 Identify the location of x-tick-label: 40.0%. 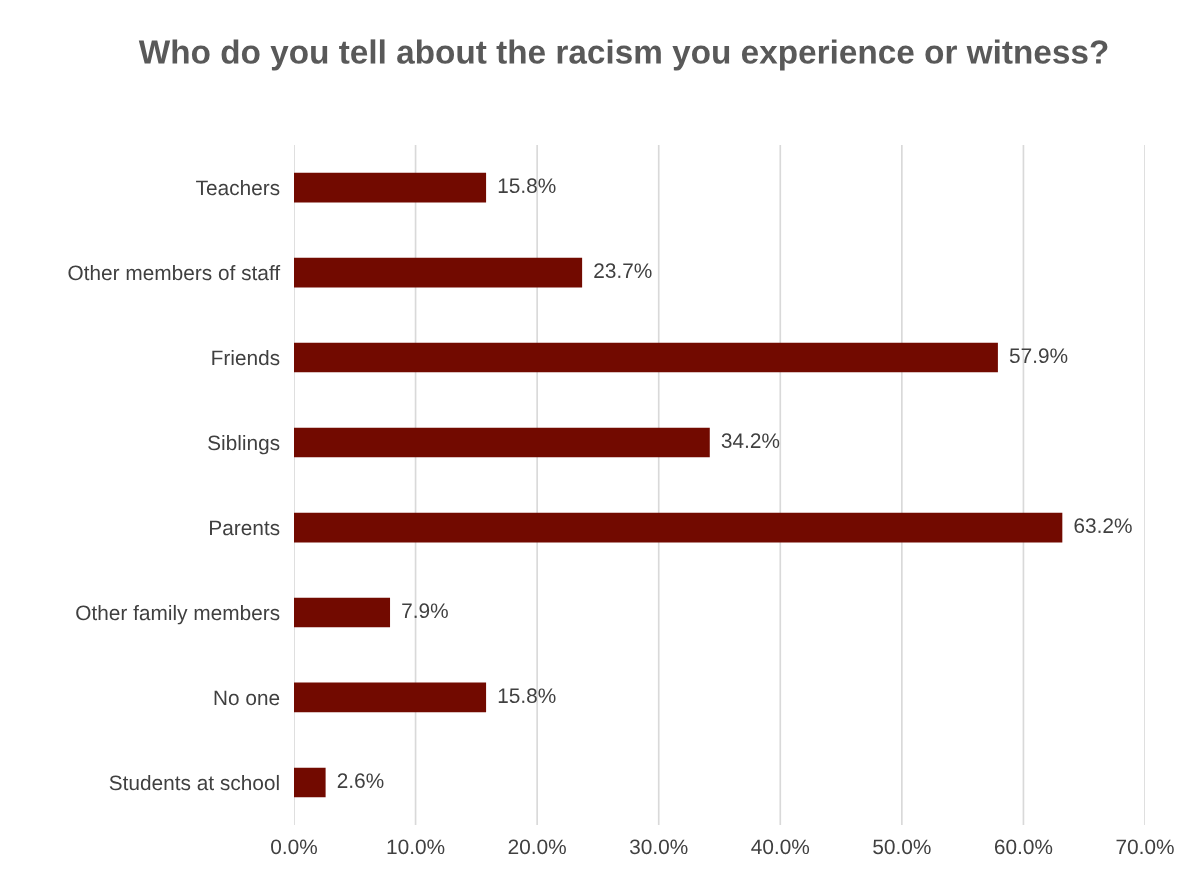
(780, 847).